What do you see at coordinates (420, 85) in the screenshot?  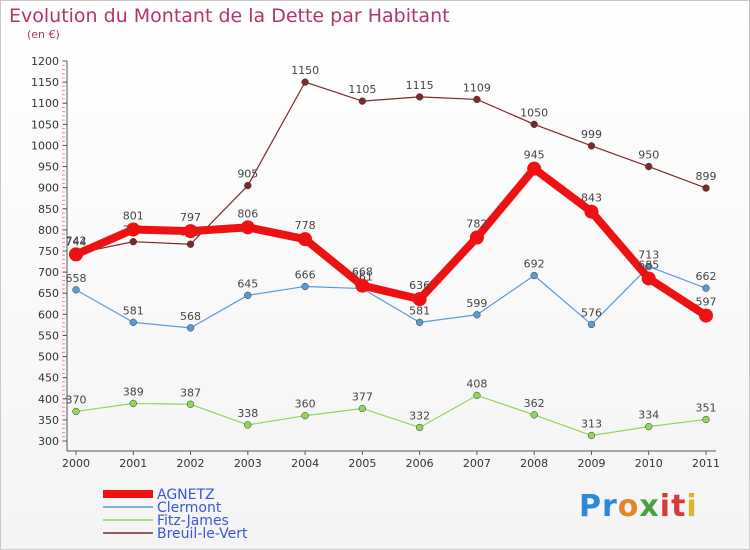 I see `data-label: 1115` at bounding box center [420, 85].